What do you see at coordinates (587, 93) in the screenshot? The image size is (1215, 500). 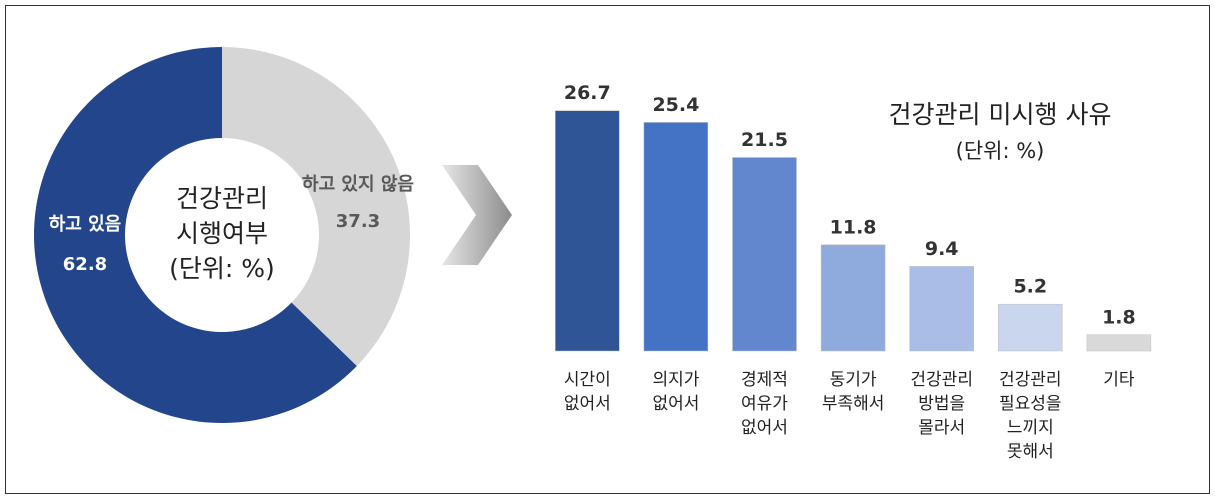 I see `data-label: 26.7` at bounding box center [587, 93].